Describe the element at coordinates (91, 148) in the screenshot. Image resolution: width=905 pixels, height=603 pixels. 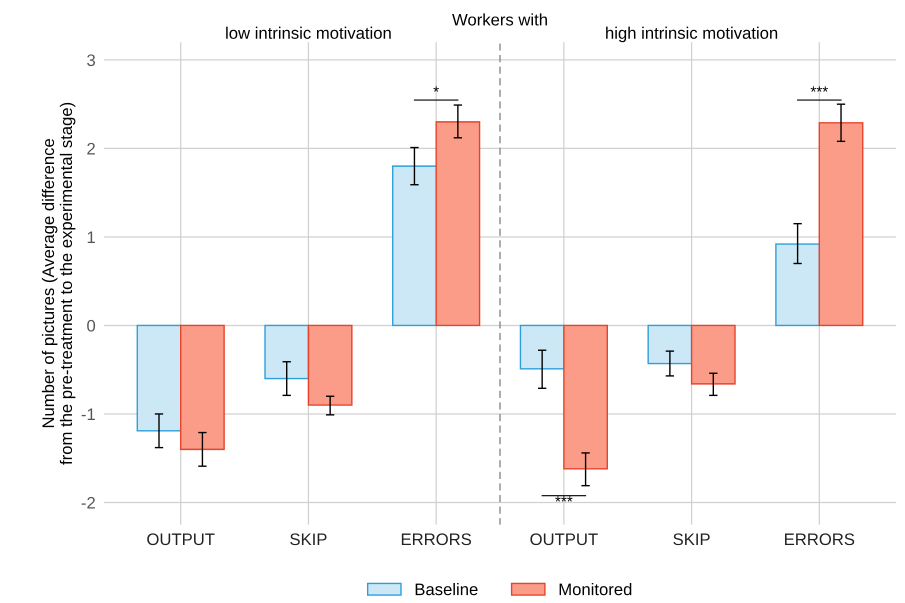
I see `y-tick-label: 2` at that location.